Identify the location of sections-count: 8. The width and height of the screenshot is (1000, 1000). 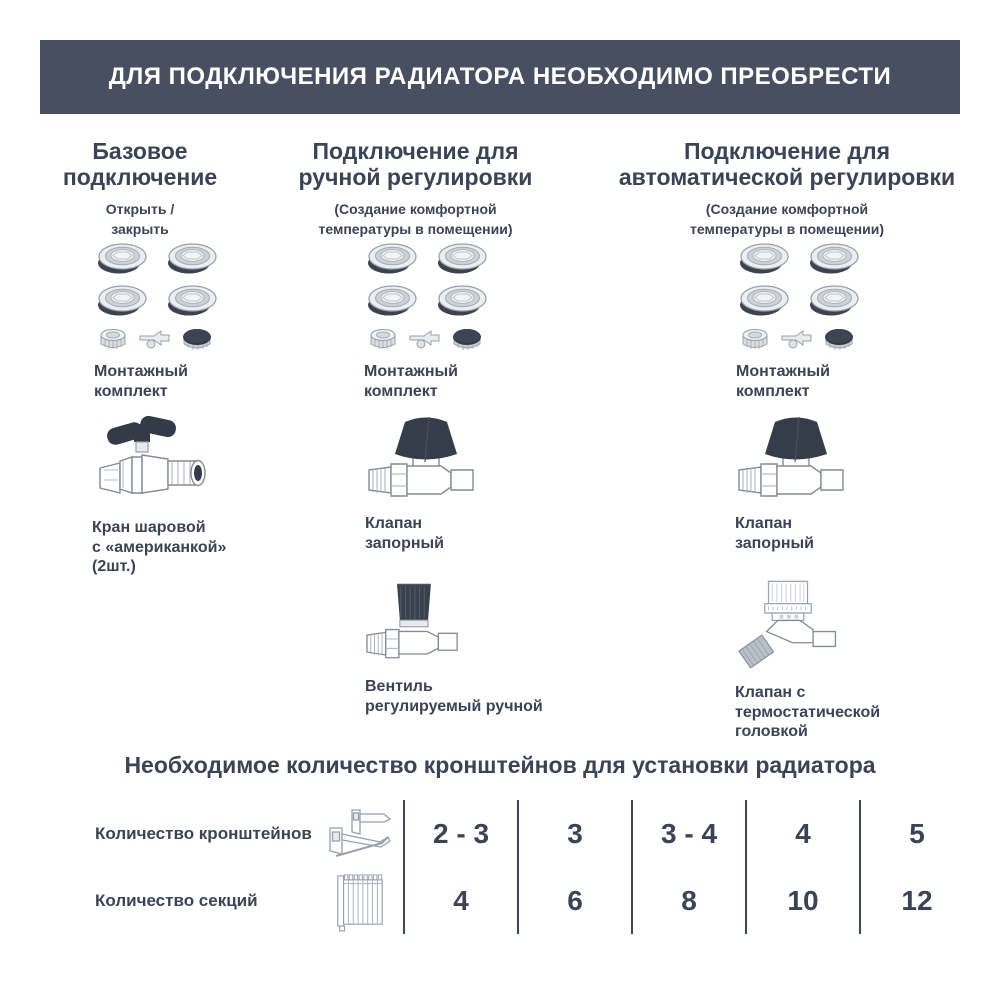
(689, 900).